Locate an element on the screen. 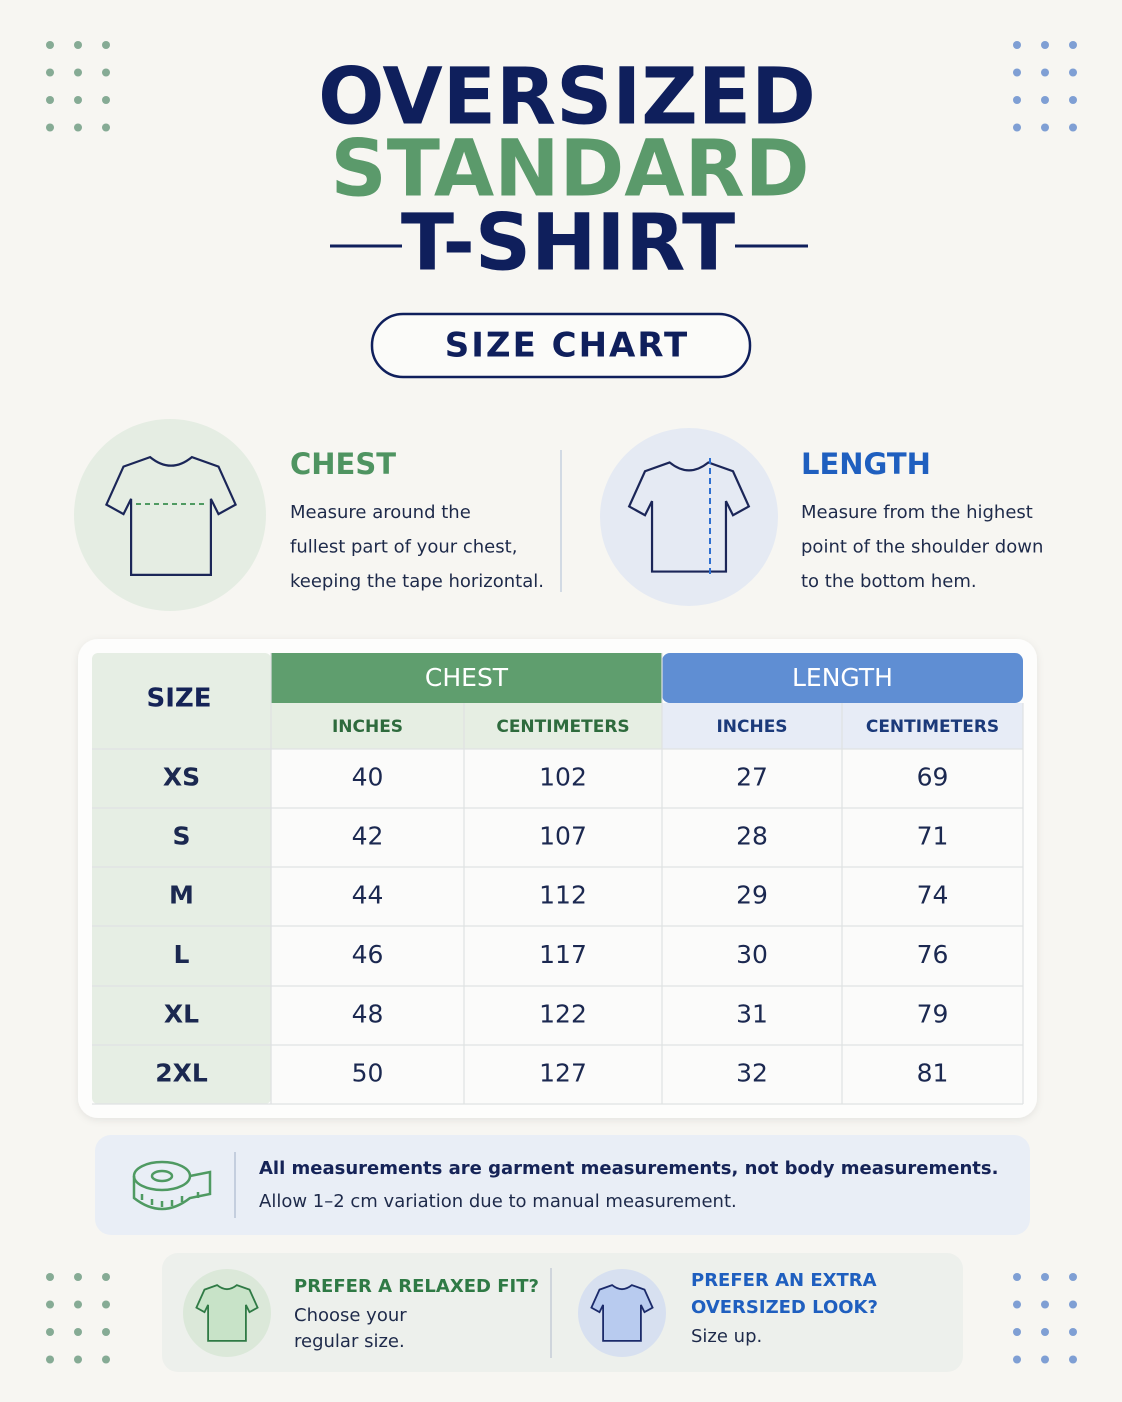 The image size is (1122, 1402). value-cell: 28 is located at coordinates (752, 836).